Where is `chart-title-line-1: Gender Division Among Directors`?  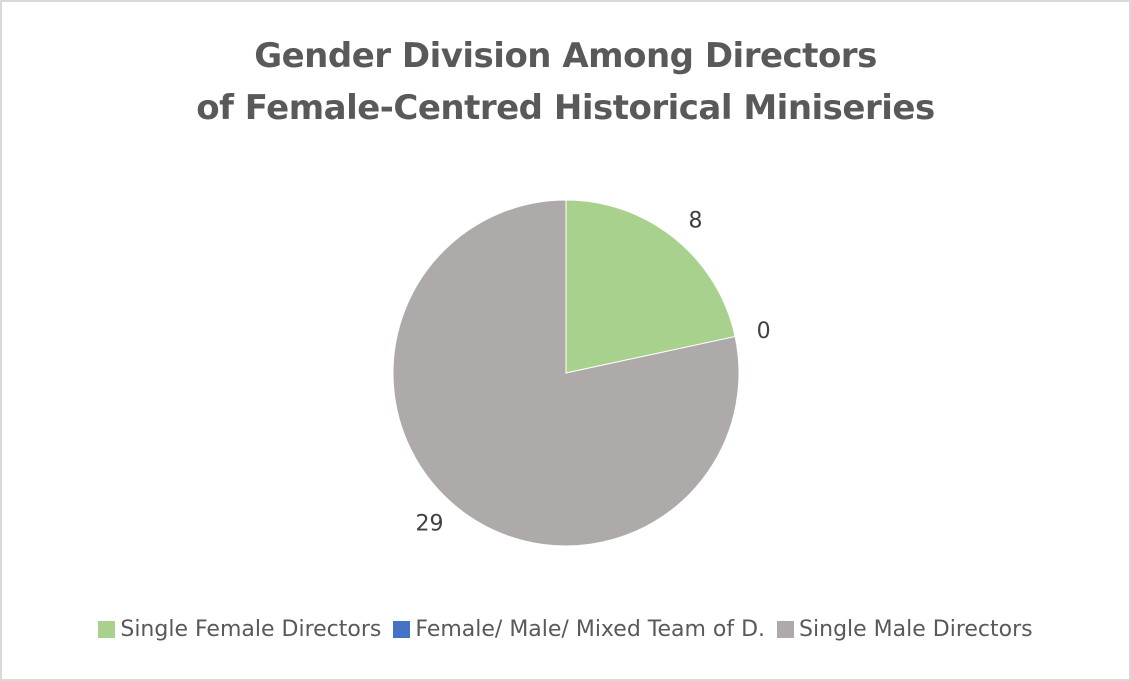 chart-title-line-1: Gender Division Among Directors is located at coordinates (565, 56).